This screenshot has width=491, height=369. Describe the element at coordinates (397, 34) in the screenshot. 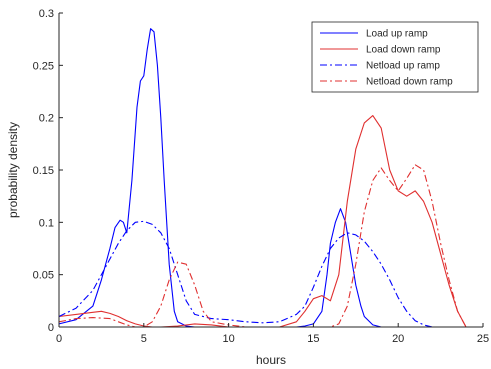

I see `legend-label-1: Load up ramp` at that location.